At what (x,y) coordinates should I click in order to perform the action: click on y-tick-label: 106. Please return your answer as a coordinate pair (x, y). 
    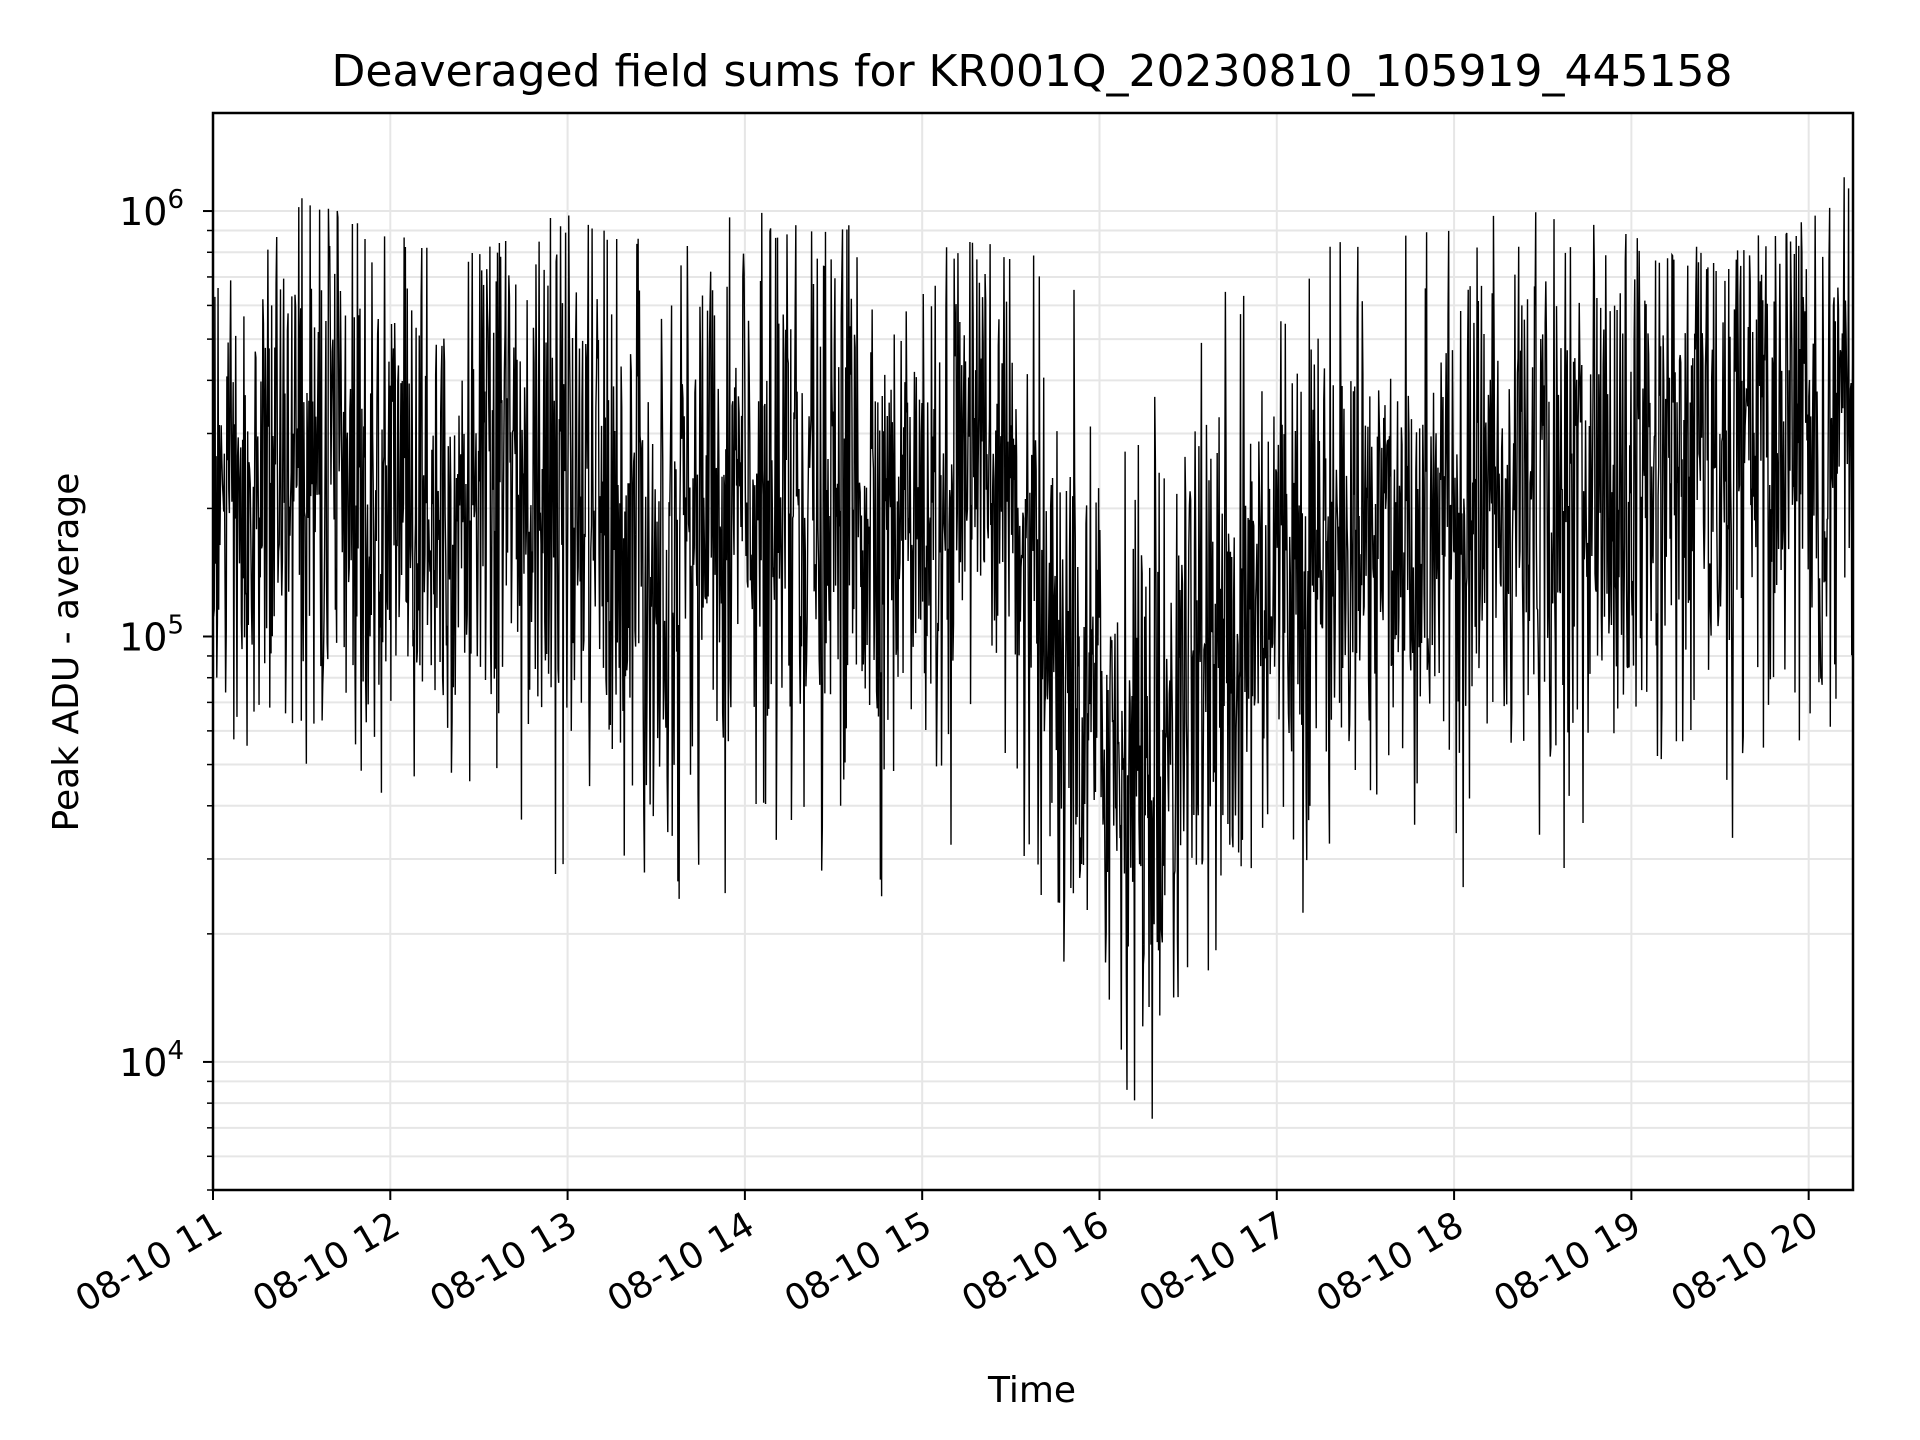
    Looking at the image, I should click on (151, 209).